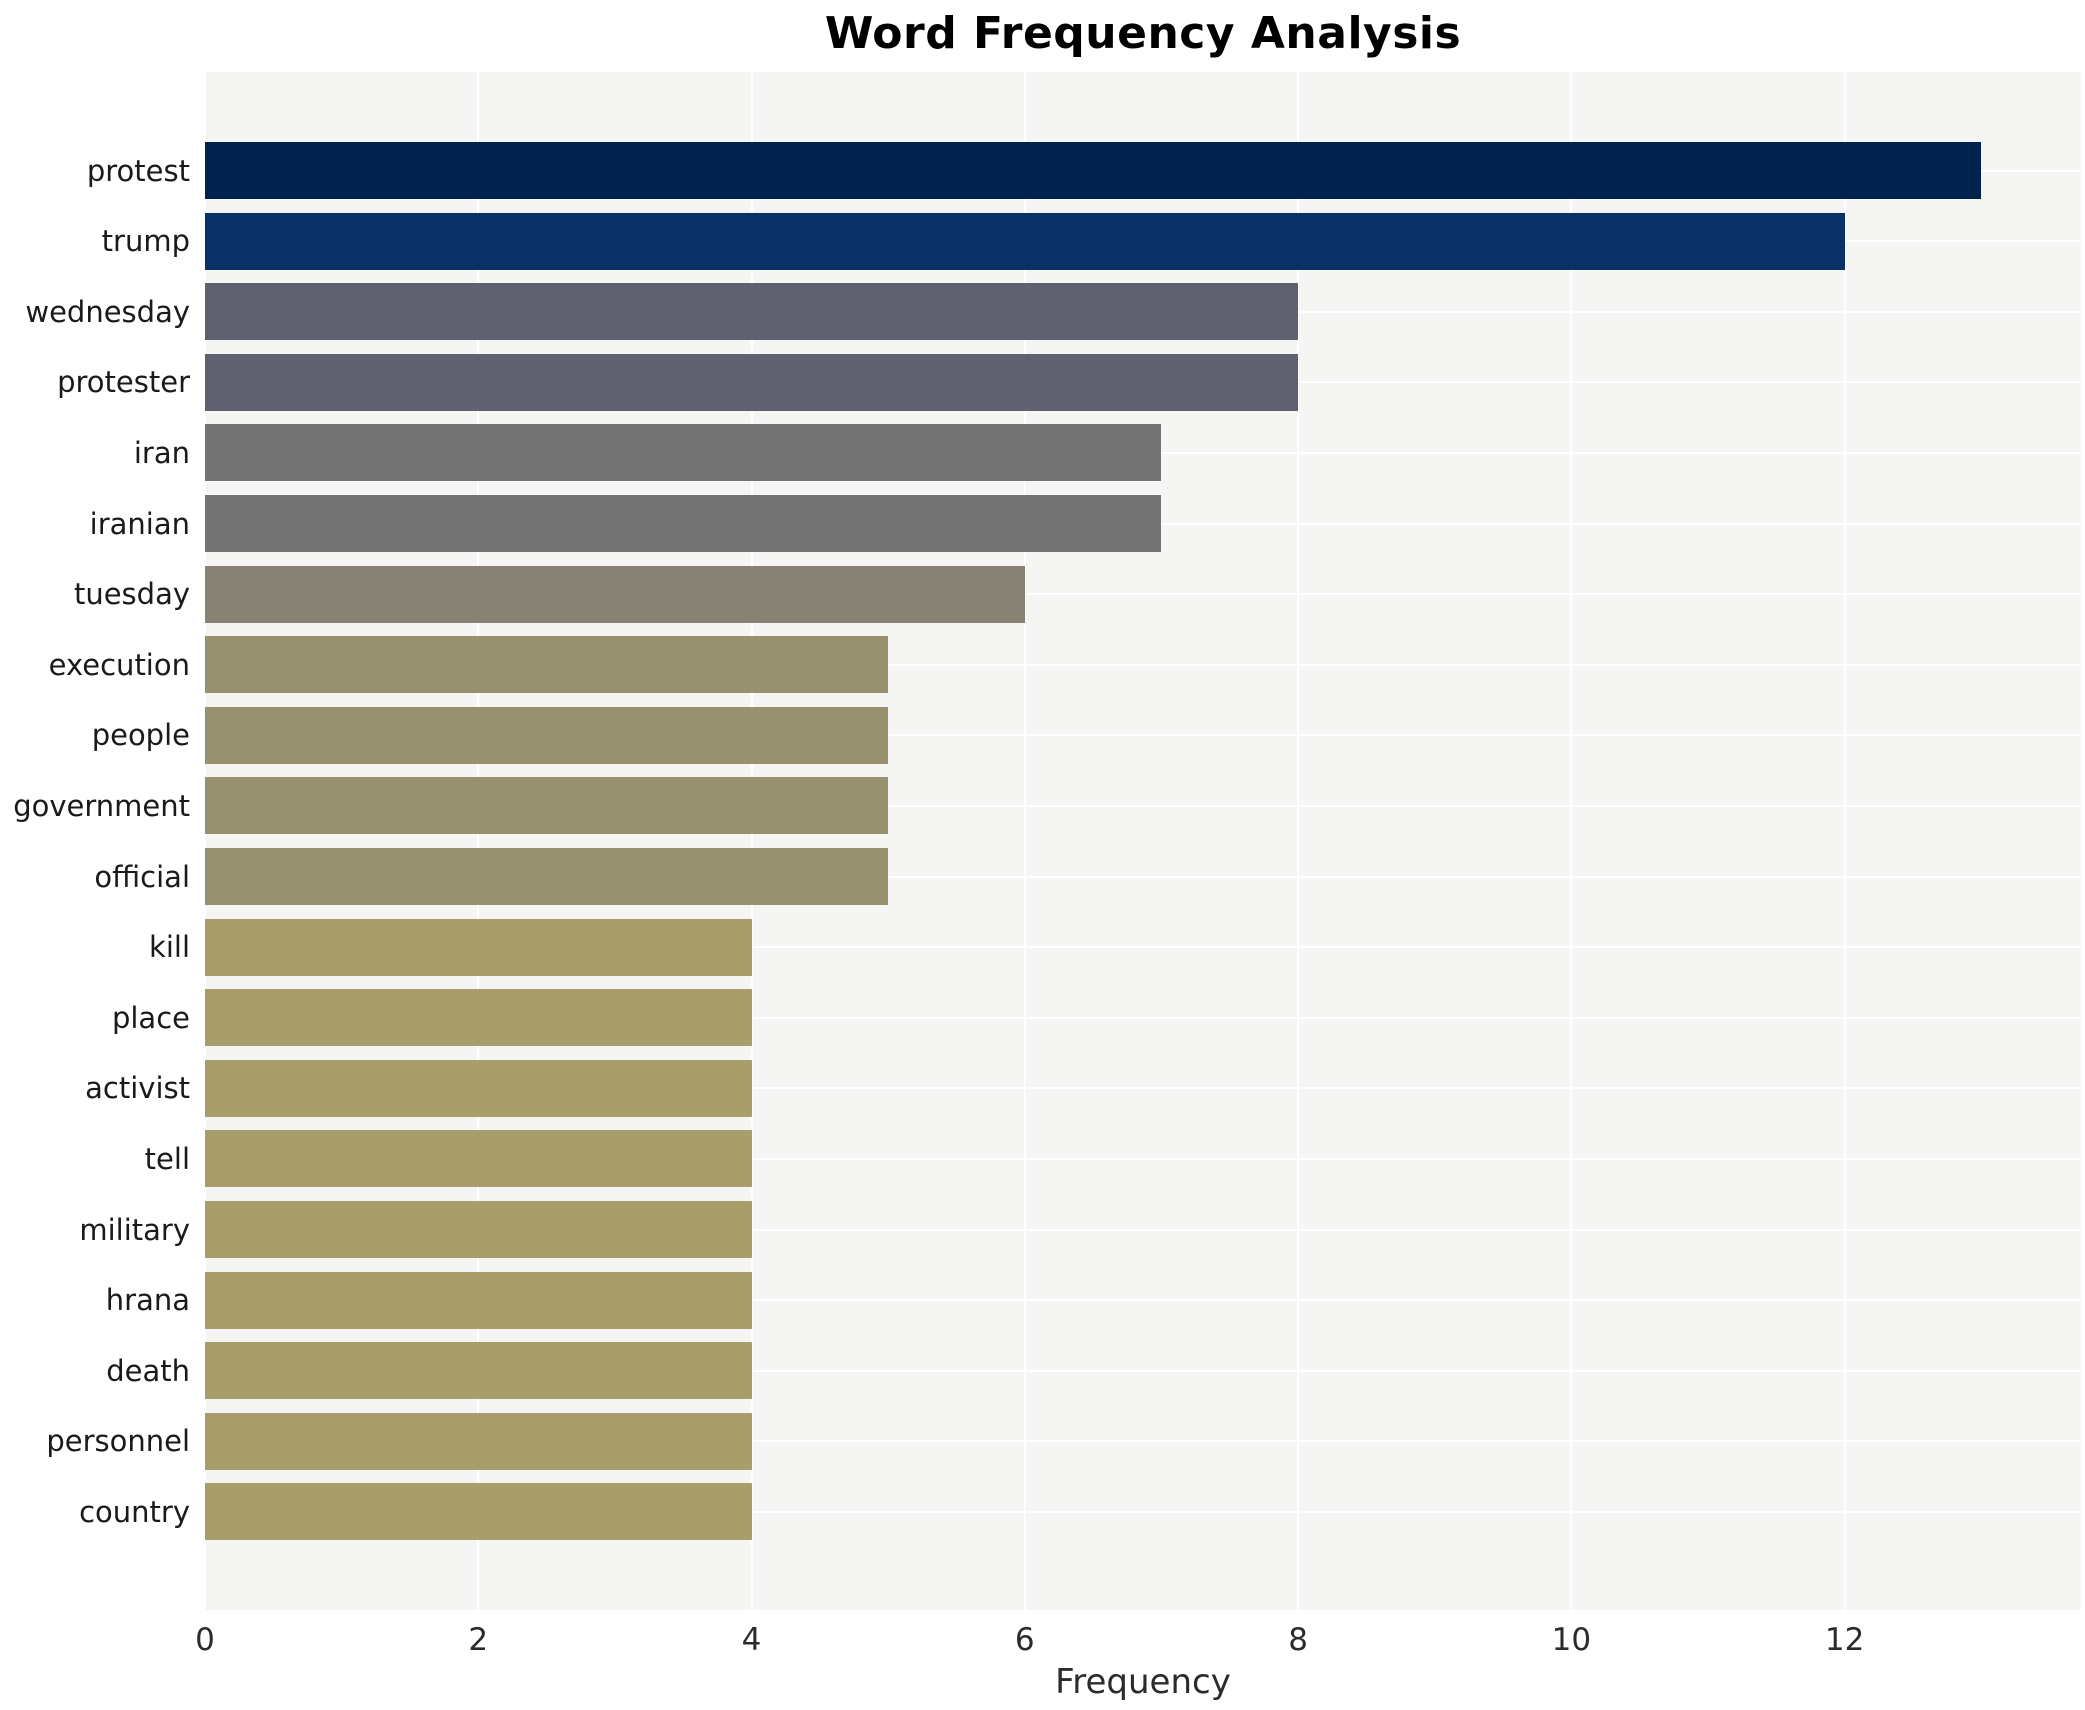  I want to click on y-tick-label-personnel: personnel, so click(118, 1441).